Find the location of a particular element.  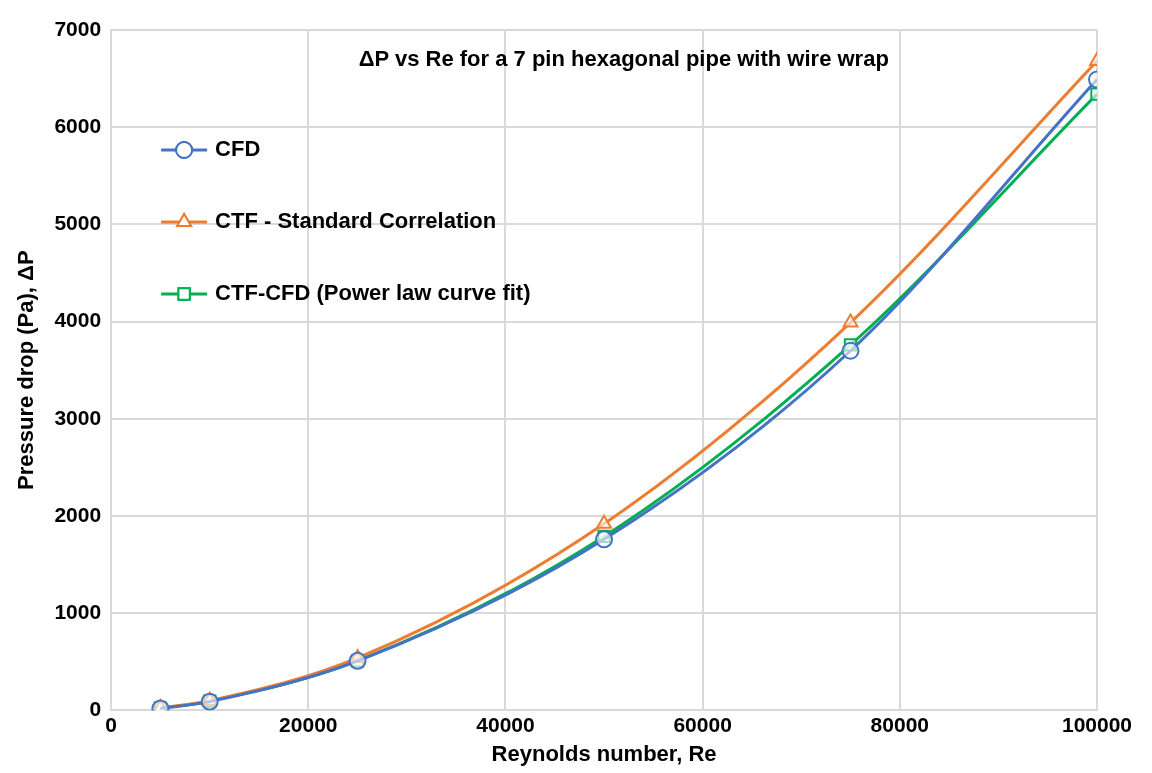

y-tick-label: 4000 is located at coordinates (78, 320).